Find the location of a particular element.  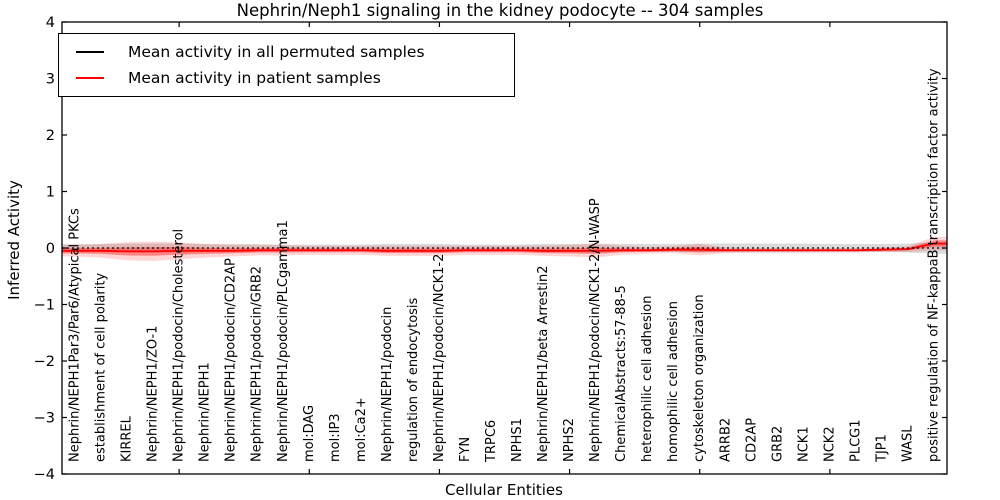

x-category-label: TJP1 is located at coordinates (881, 448).